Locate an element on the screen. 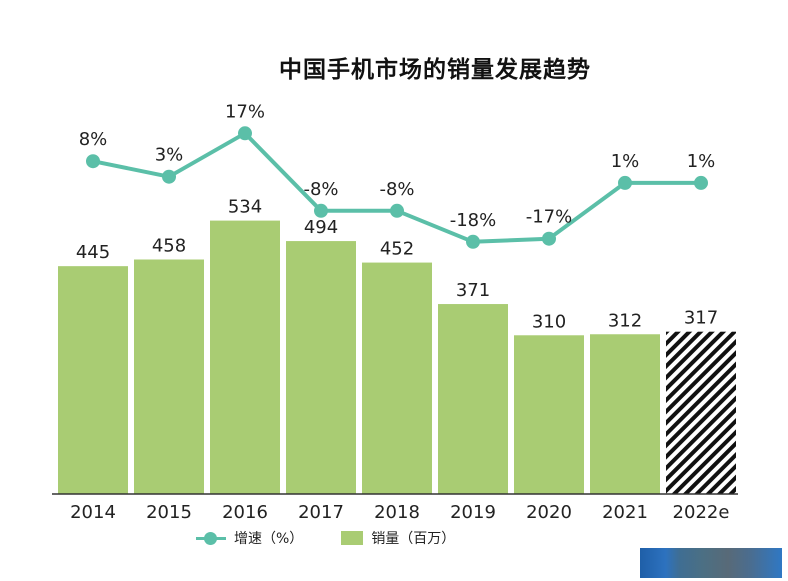  growth-point-2021 is located at coordinates (625, 182).